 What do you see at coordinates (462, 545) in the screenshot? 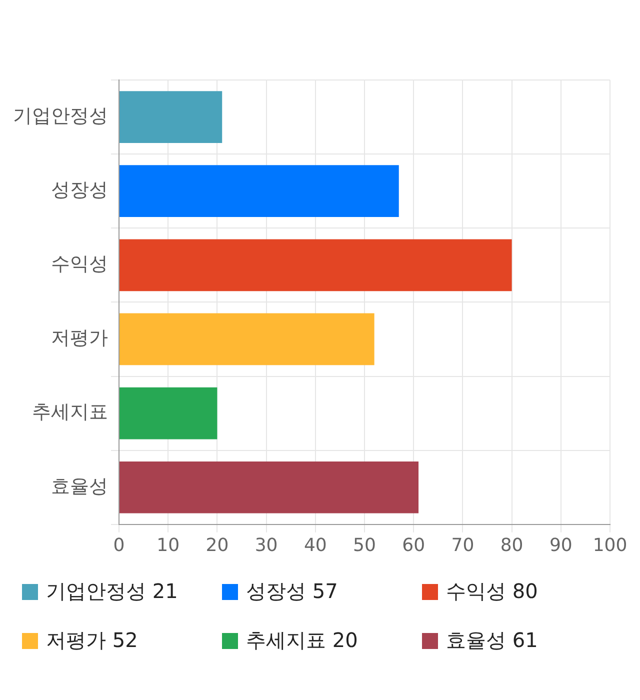
I see `x-tick-label: 70` at bounding box center [462, 545].